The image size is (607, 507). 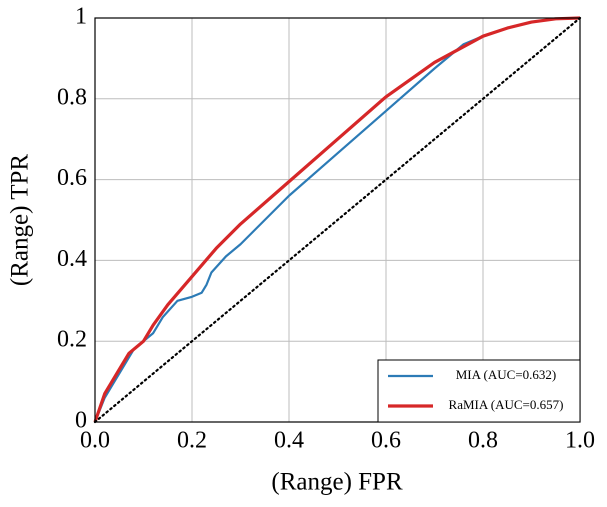 What do you see at coordinates (81, 17) in the screenshot?
I see `y-tick-label: 1` at bounding box center [81, 17].